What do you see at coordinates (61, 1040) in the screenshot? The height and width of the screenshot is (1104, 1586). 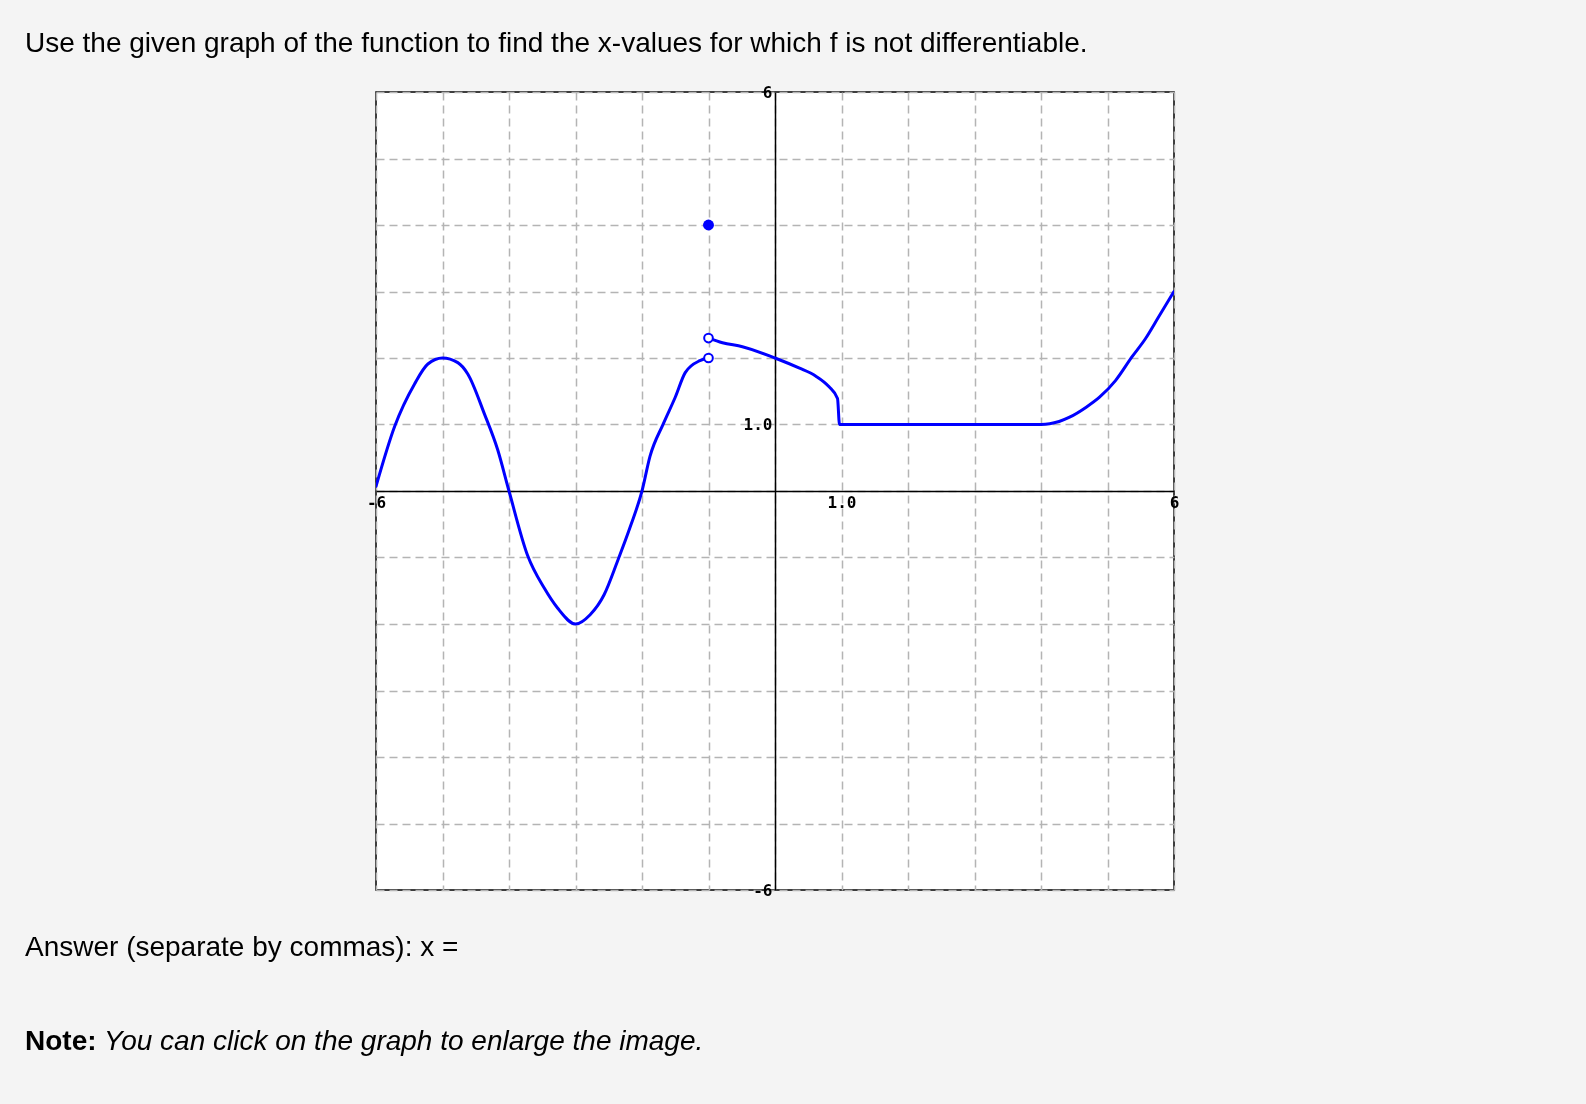 I see `text: Note:` at bounding box center [61, 1040].